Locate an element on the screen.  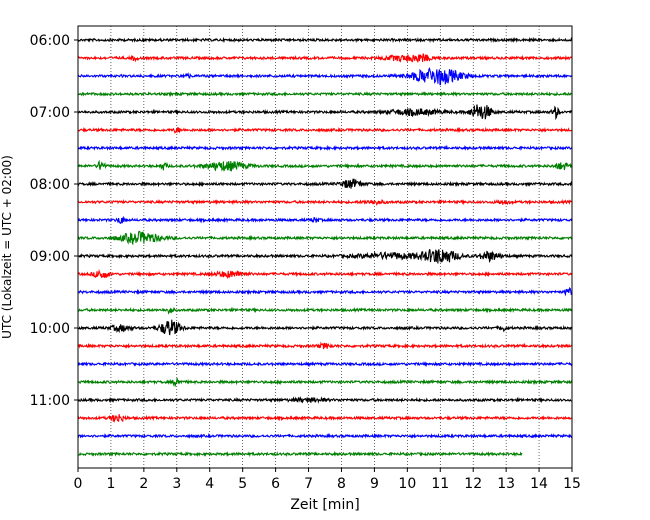
x-tick-label: 9 is located at coordinates (374, 484).